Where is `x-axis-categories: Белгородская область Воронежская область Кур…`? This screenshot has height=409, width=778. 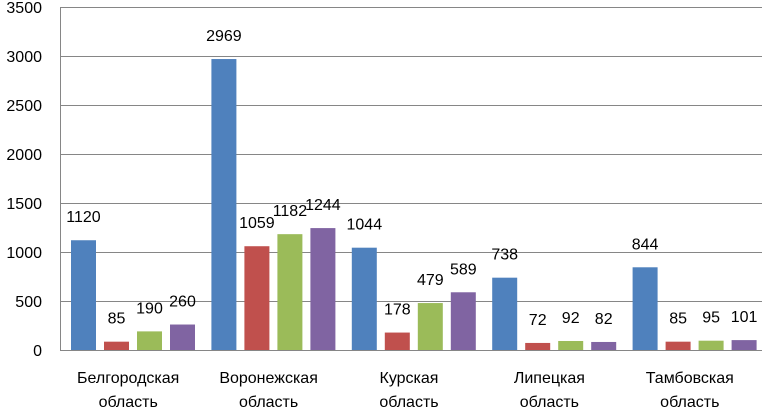
x-axis-categories: Белгородская область Воронежская область Кур… is located at coordinates (405, 389).